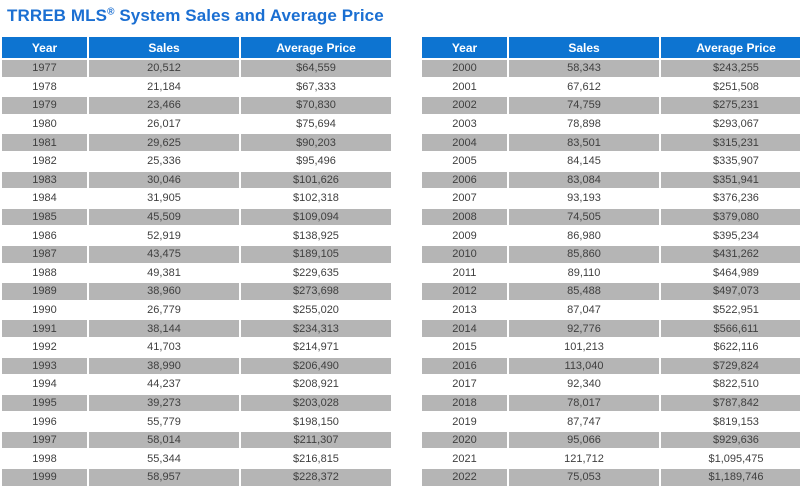 The image size is (800, 500). What do you see at coordinates (464, 235) in the screenshot?
I see `year-cell: 2009` at bounding box center [464, 235].